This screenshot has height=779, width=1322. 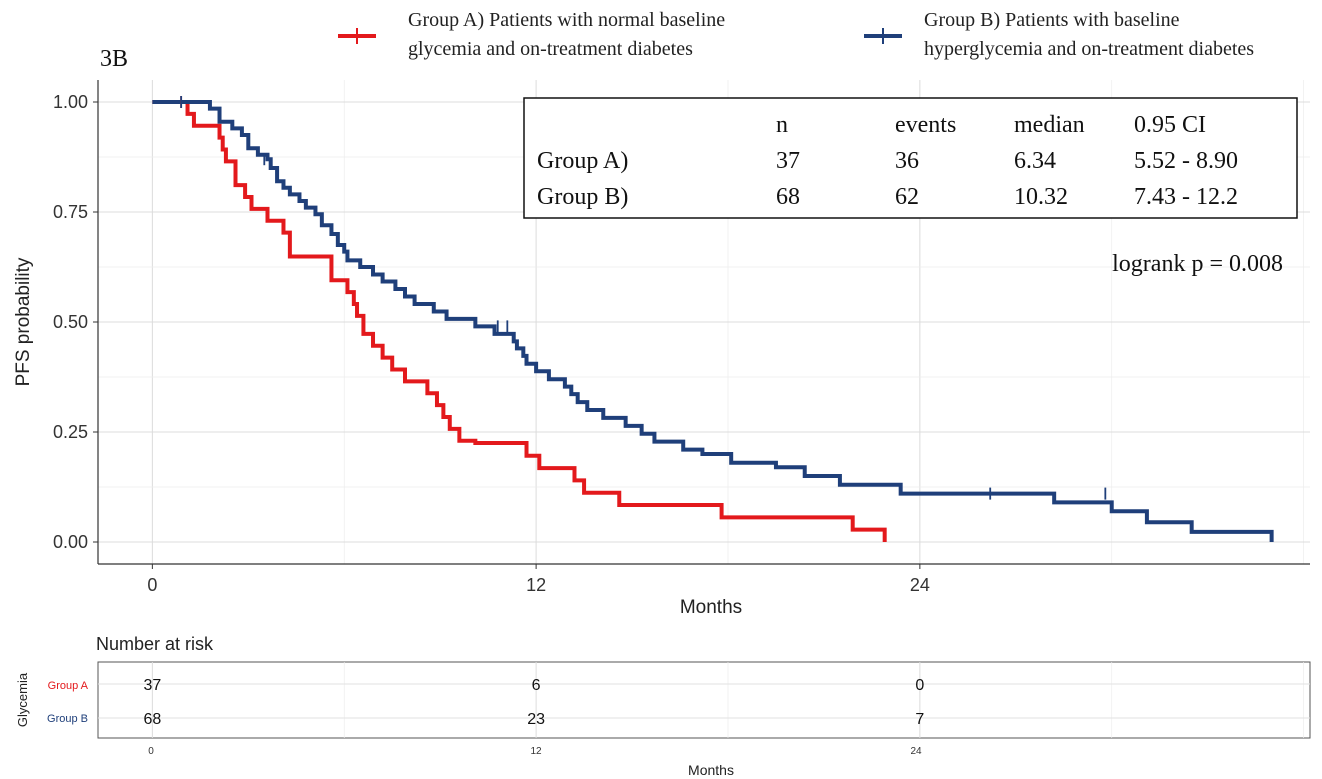 I want to click on risk-values: 37 6 0 68 23 7, so click(x=533, y=702).